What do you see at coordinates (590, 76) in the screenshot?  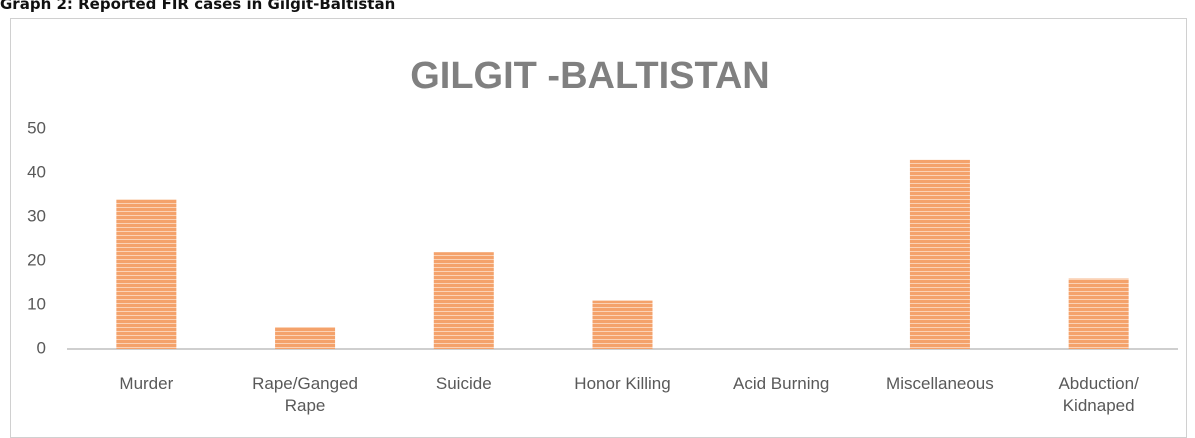 I see `chart-title: GILGIT -BALTISTAN` at bounding box center [590, 76].